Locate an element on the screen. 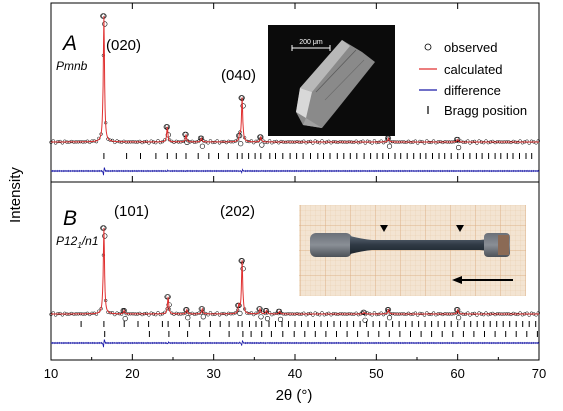 The image size is (563, 411). legend-marker-observed is located at coordinates (428, 47).